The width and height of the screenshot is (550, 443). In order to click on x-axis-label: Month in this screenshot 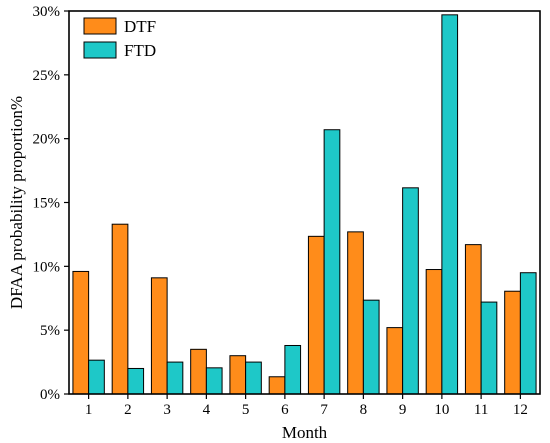, I will do `click(305, 432)`.